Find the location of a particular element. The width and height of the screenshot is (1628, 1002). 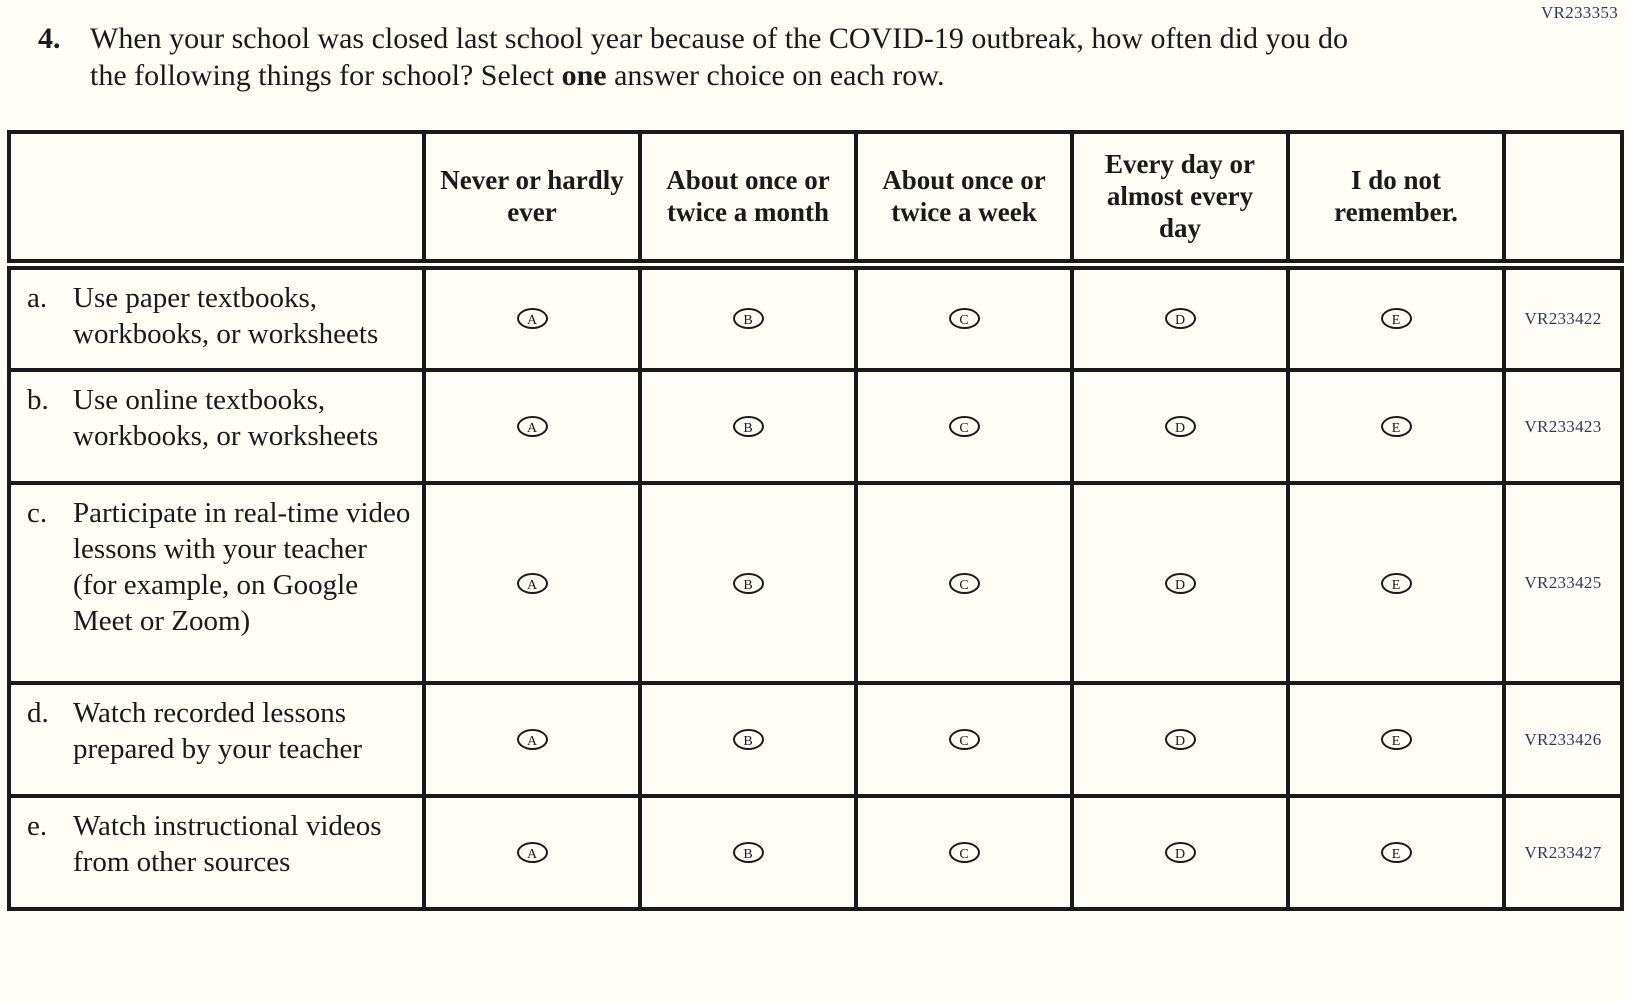

question-number: 4. is located at coordinates (49, 38).